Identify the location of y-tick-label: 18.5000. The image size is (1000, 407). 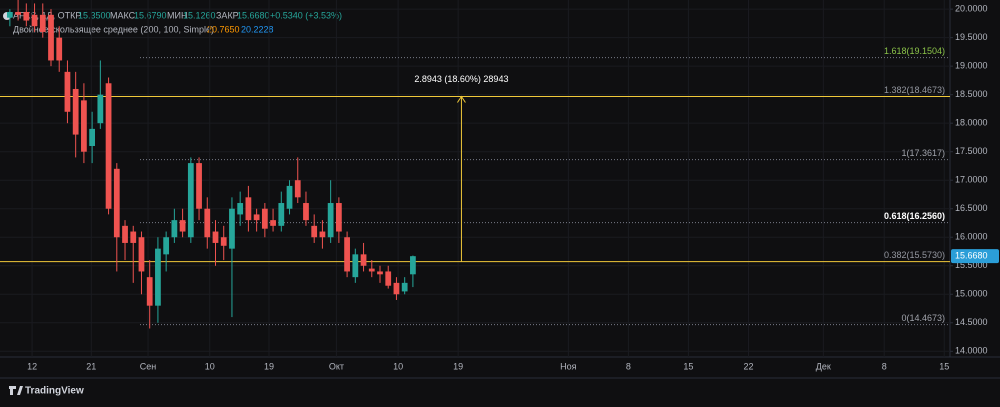
(971, 94).